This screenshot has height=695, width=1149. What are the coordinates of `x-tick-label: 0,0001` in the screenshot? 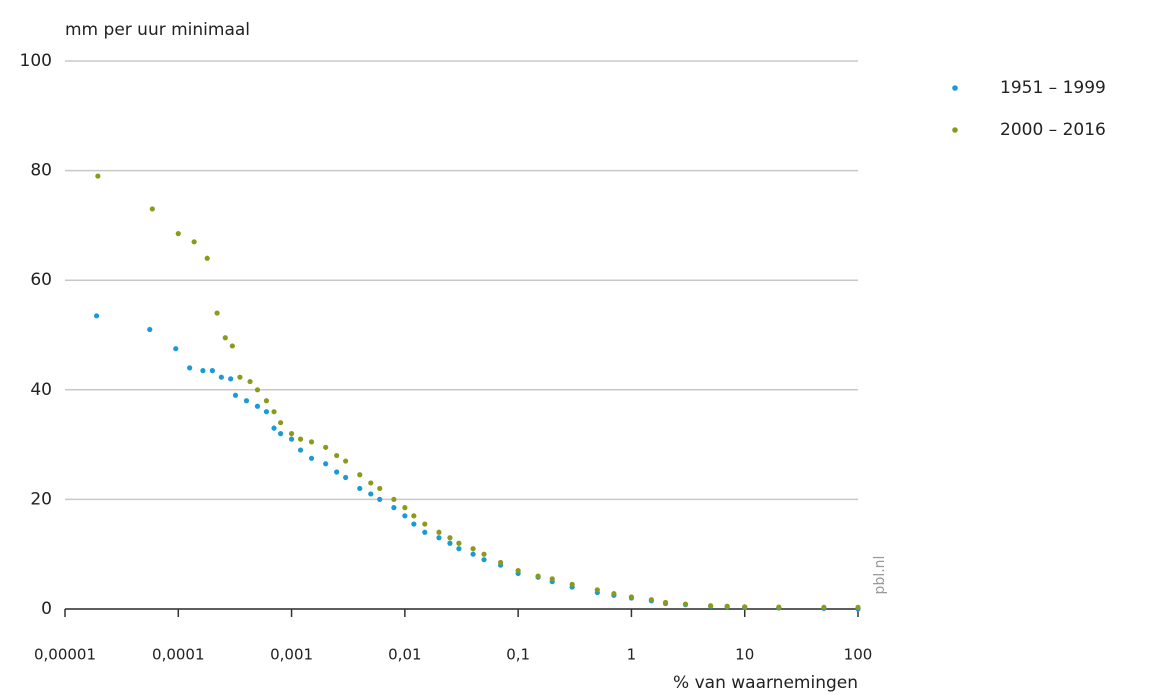 It's located at (178, 655).